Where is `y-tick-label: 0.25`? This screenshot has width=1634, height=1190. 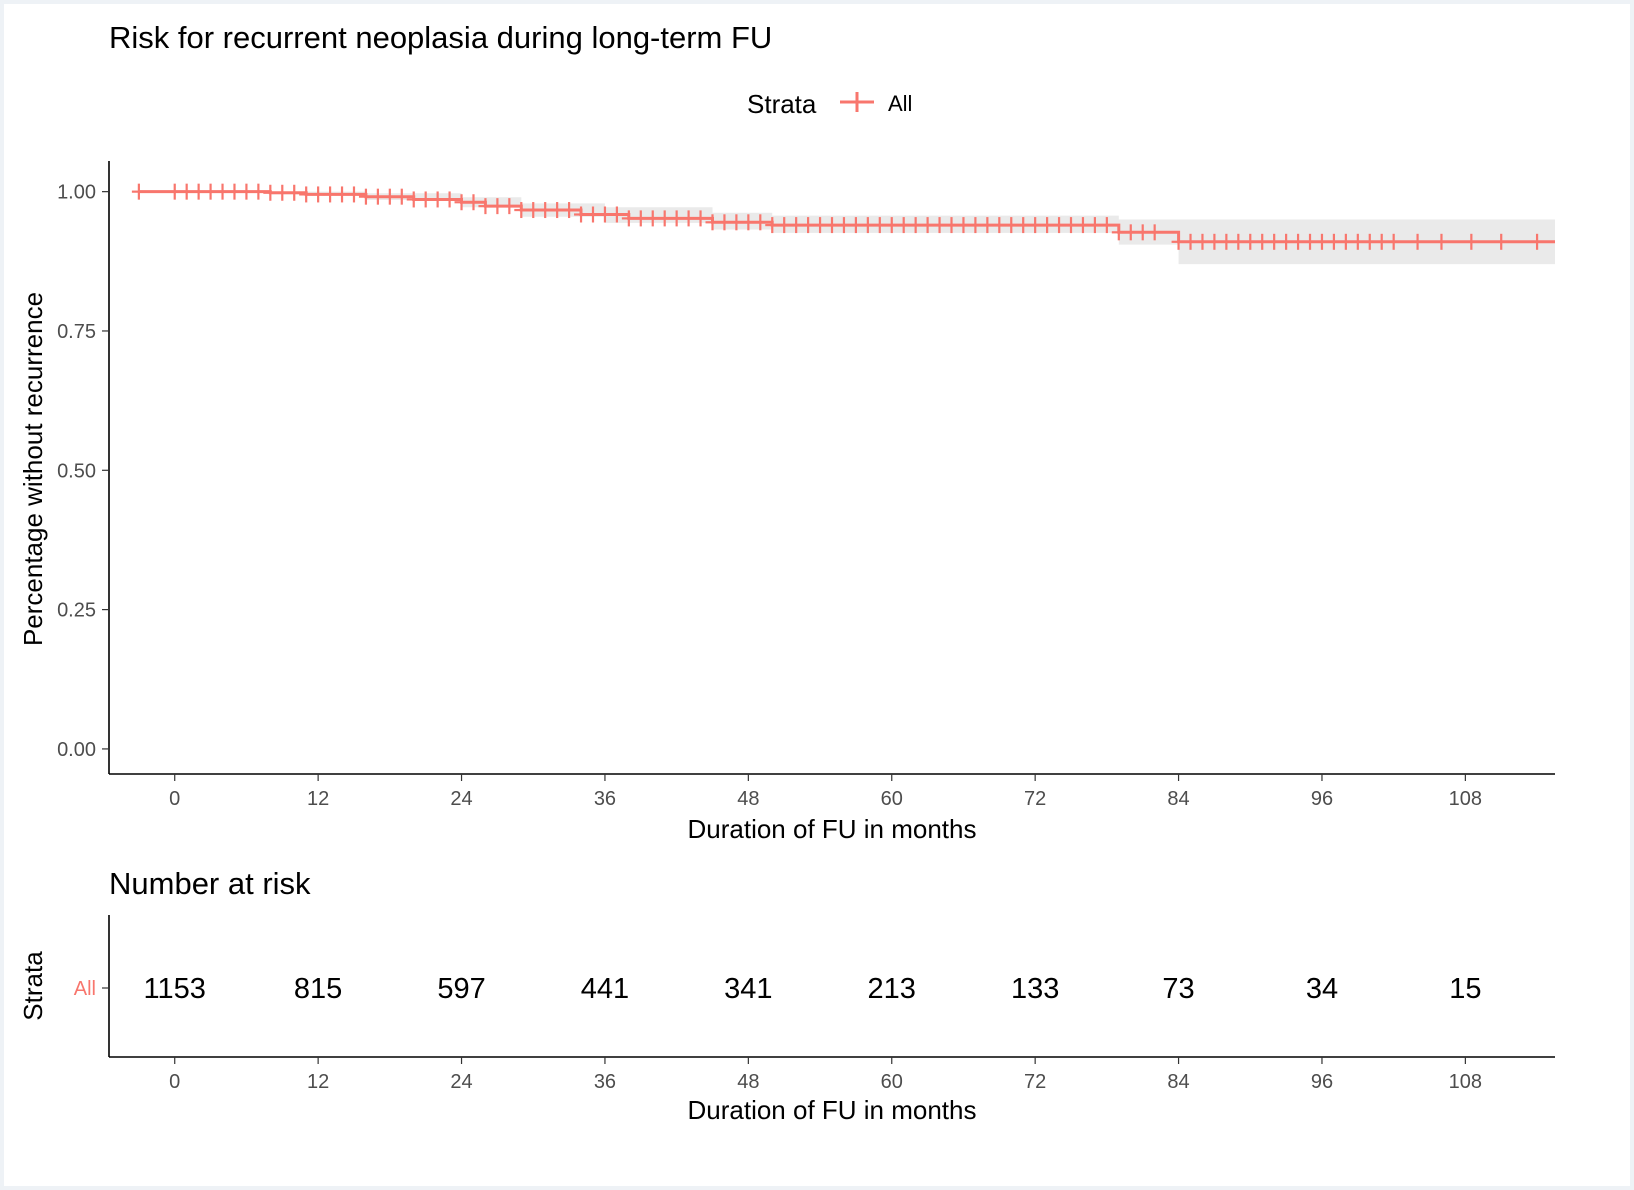
y-tick-label: 0.25 is located at coordinates (76, 611).